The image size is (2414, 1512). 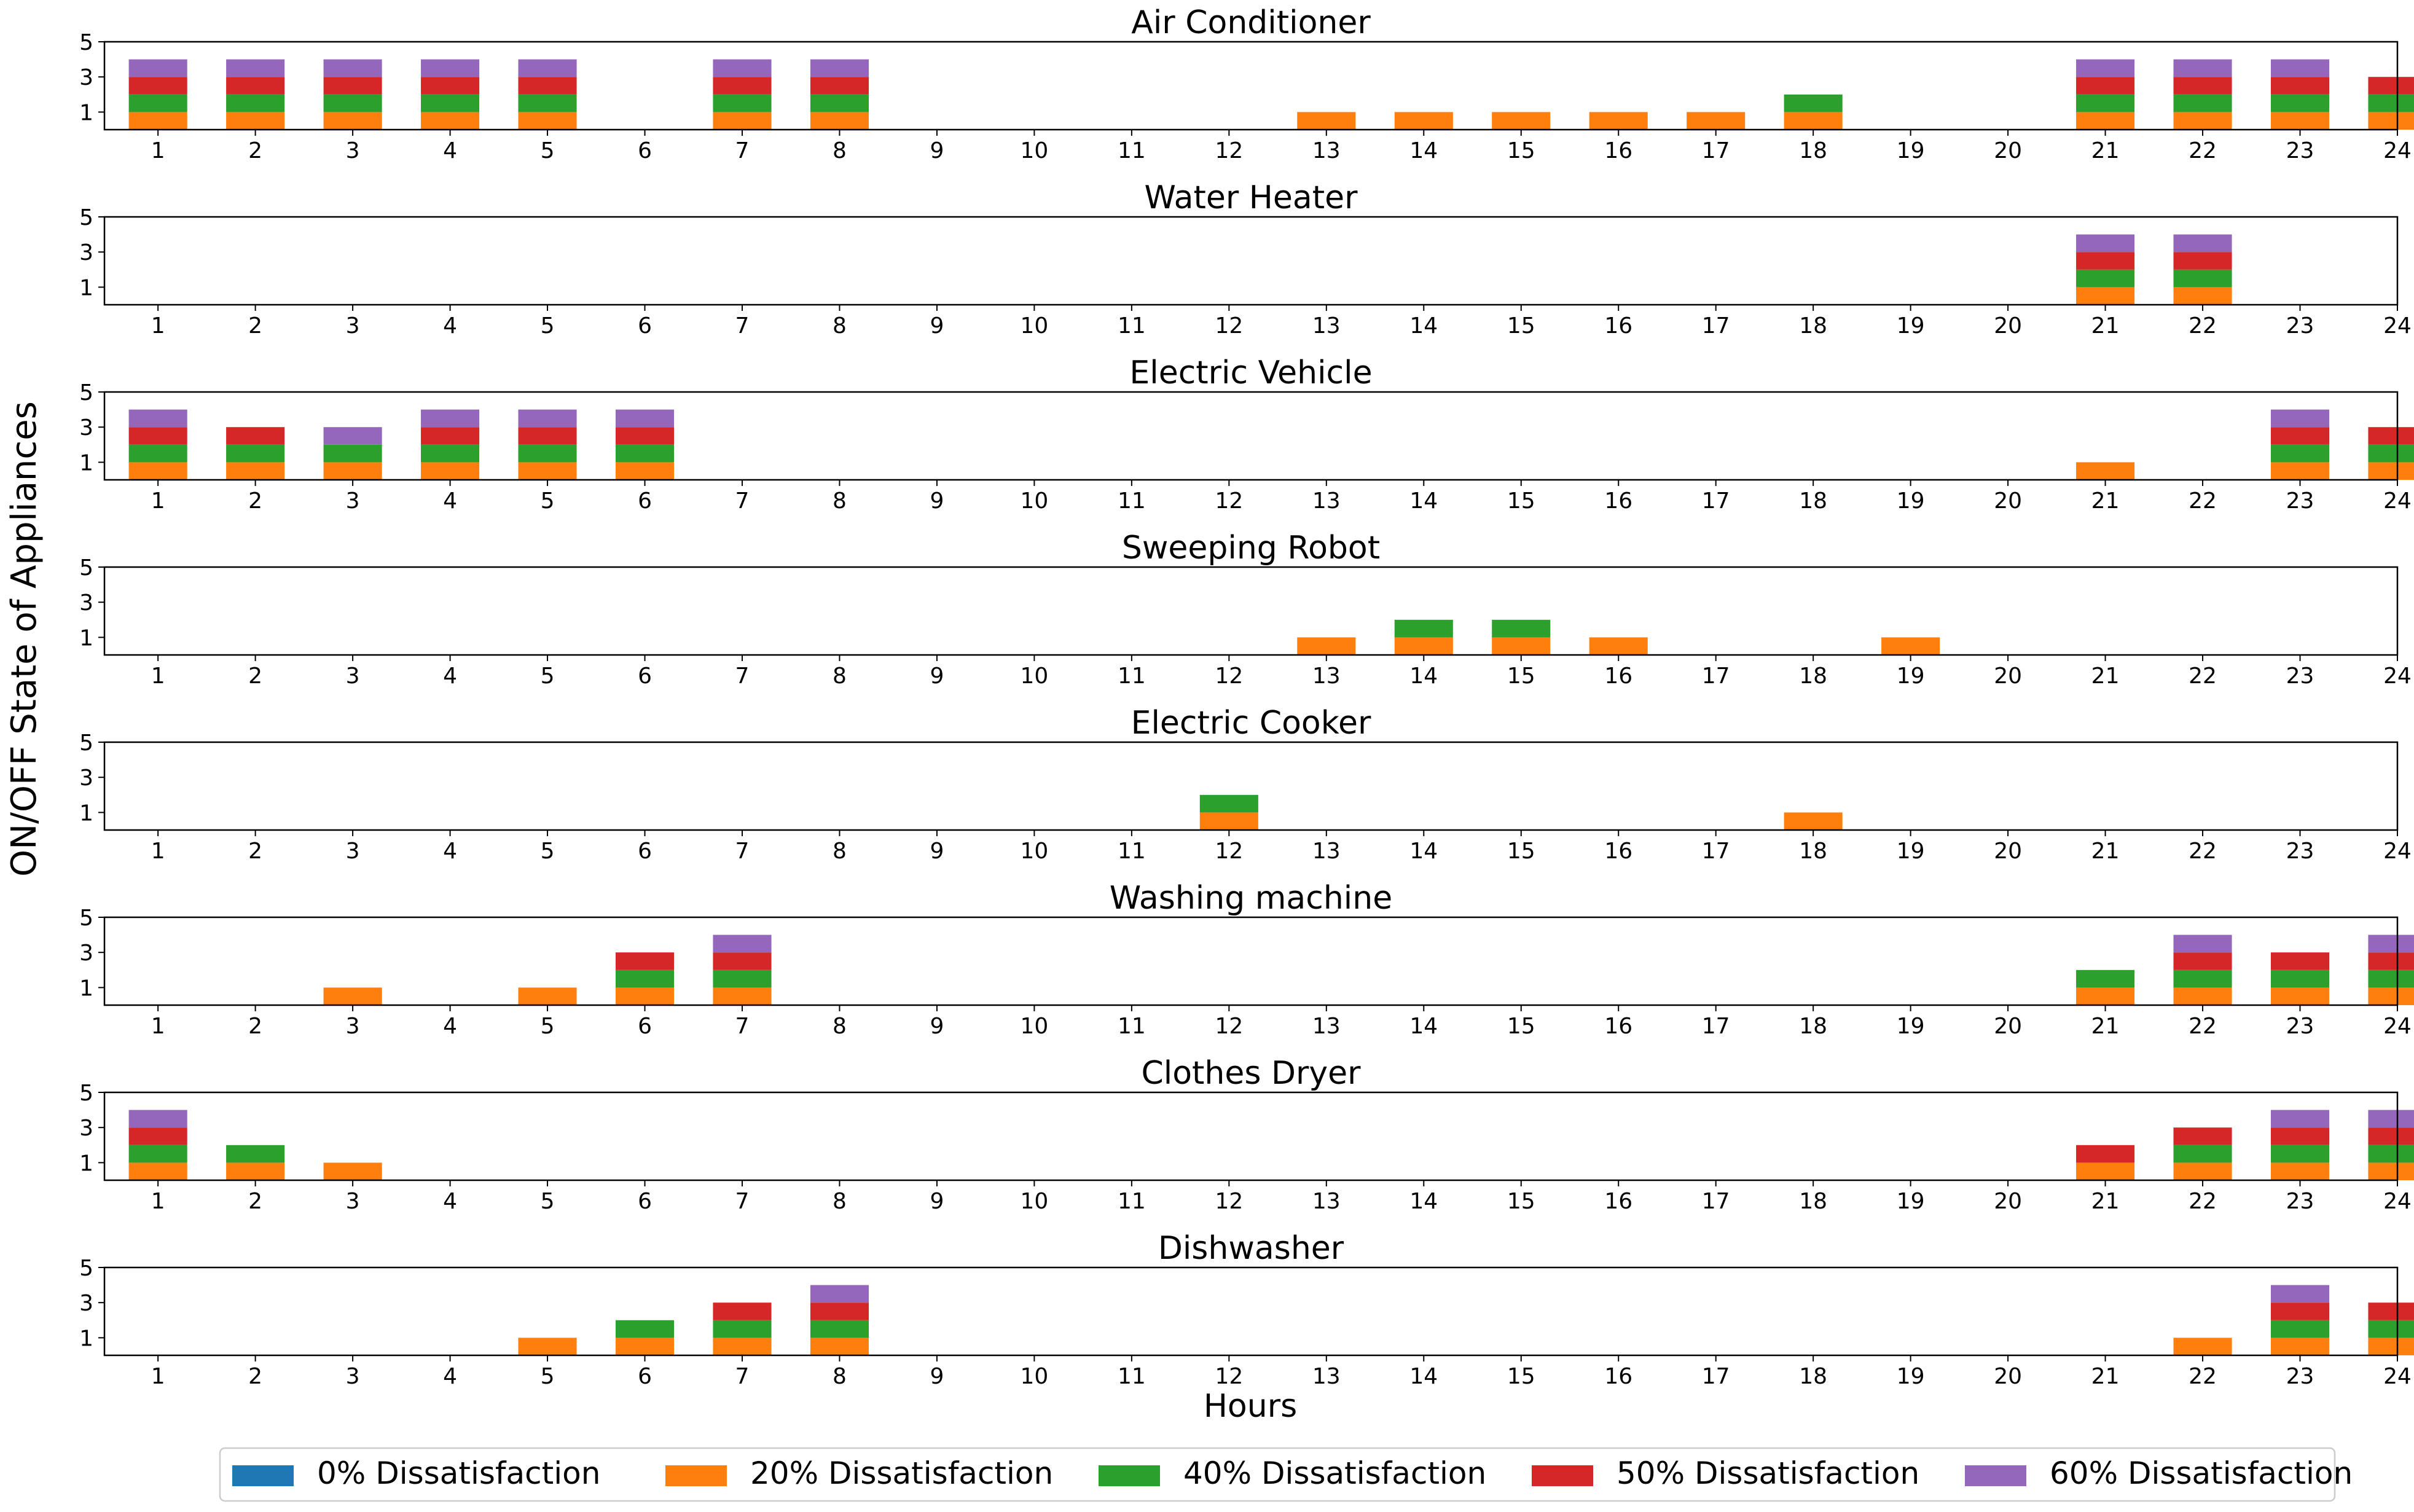 I want to click on bar-electric-vehicle-hour-4-60-dissatisfaction, so click(x=450, y=418).